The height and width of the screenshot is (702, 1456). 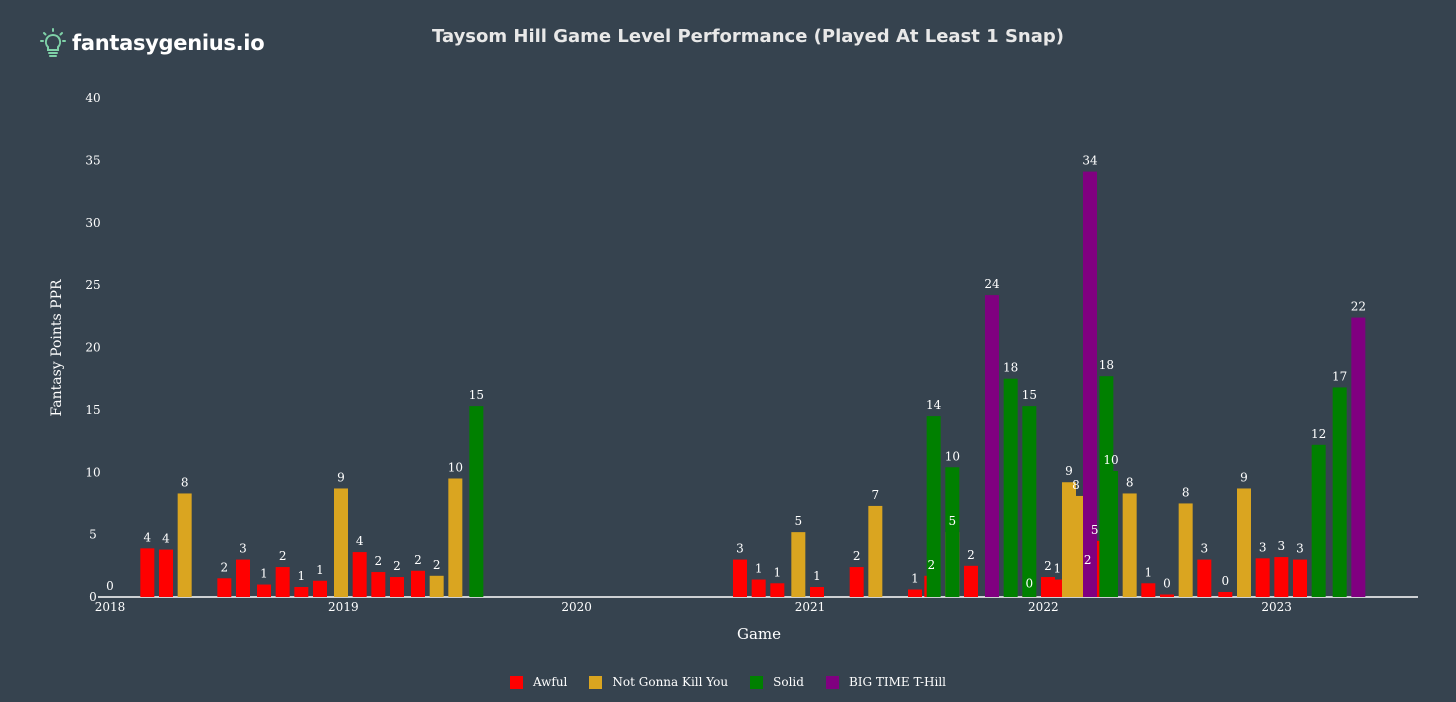 I want to click on y-tick-label: 20, so click(x=92, y=348).